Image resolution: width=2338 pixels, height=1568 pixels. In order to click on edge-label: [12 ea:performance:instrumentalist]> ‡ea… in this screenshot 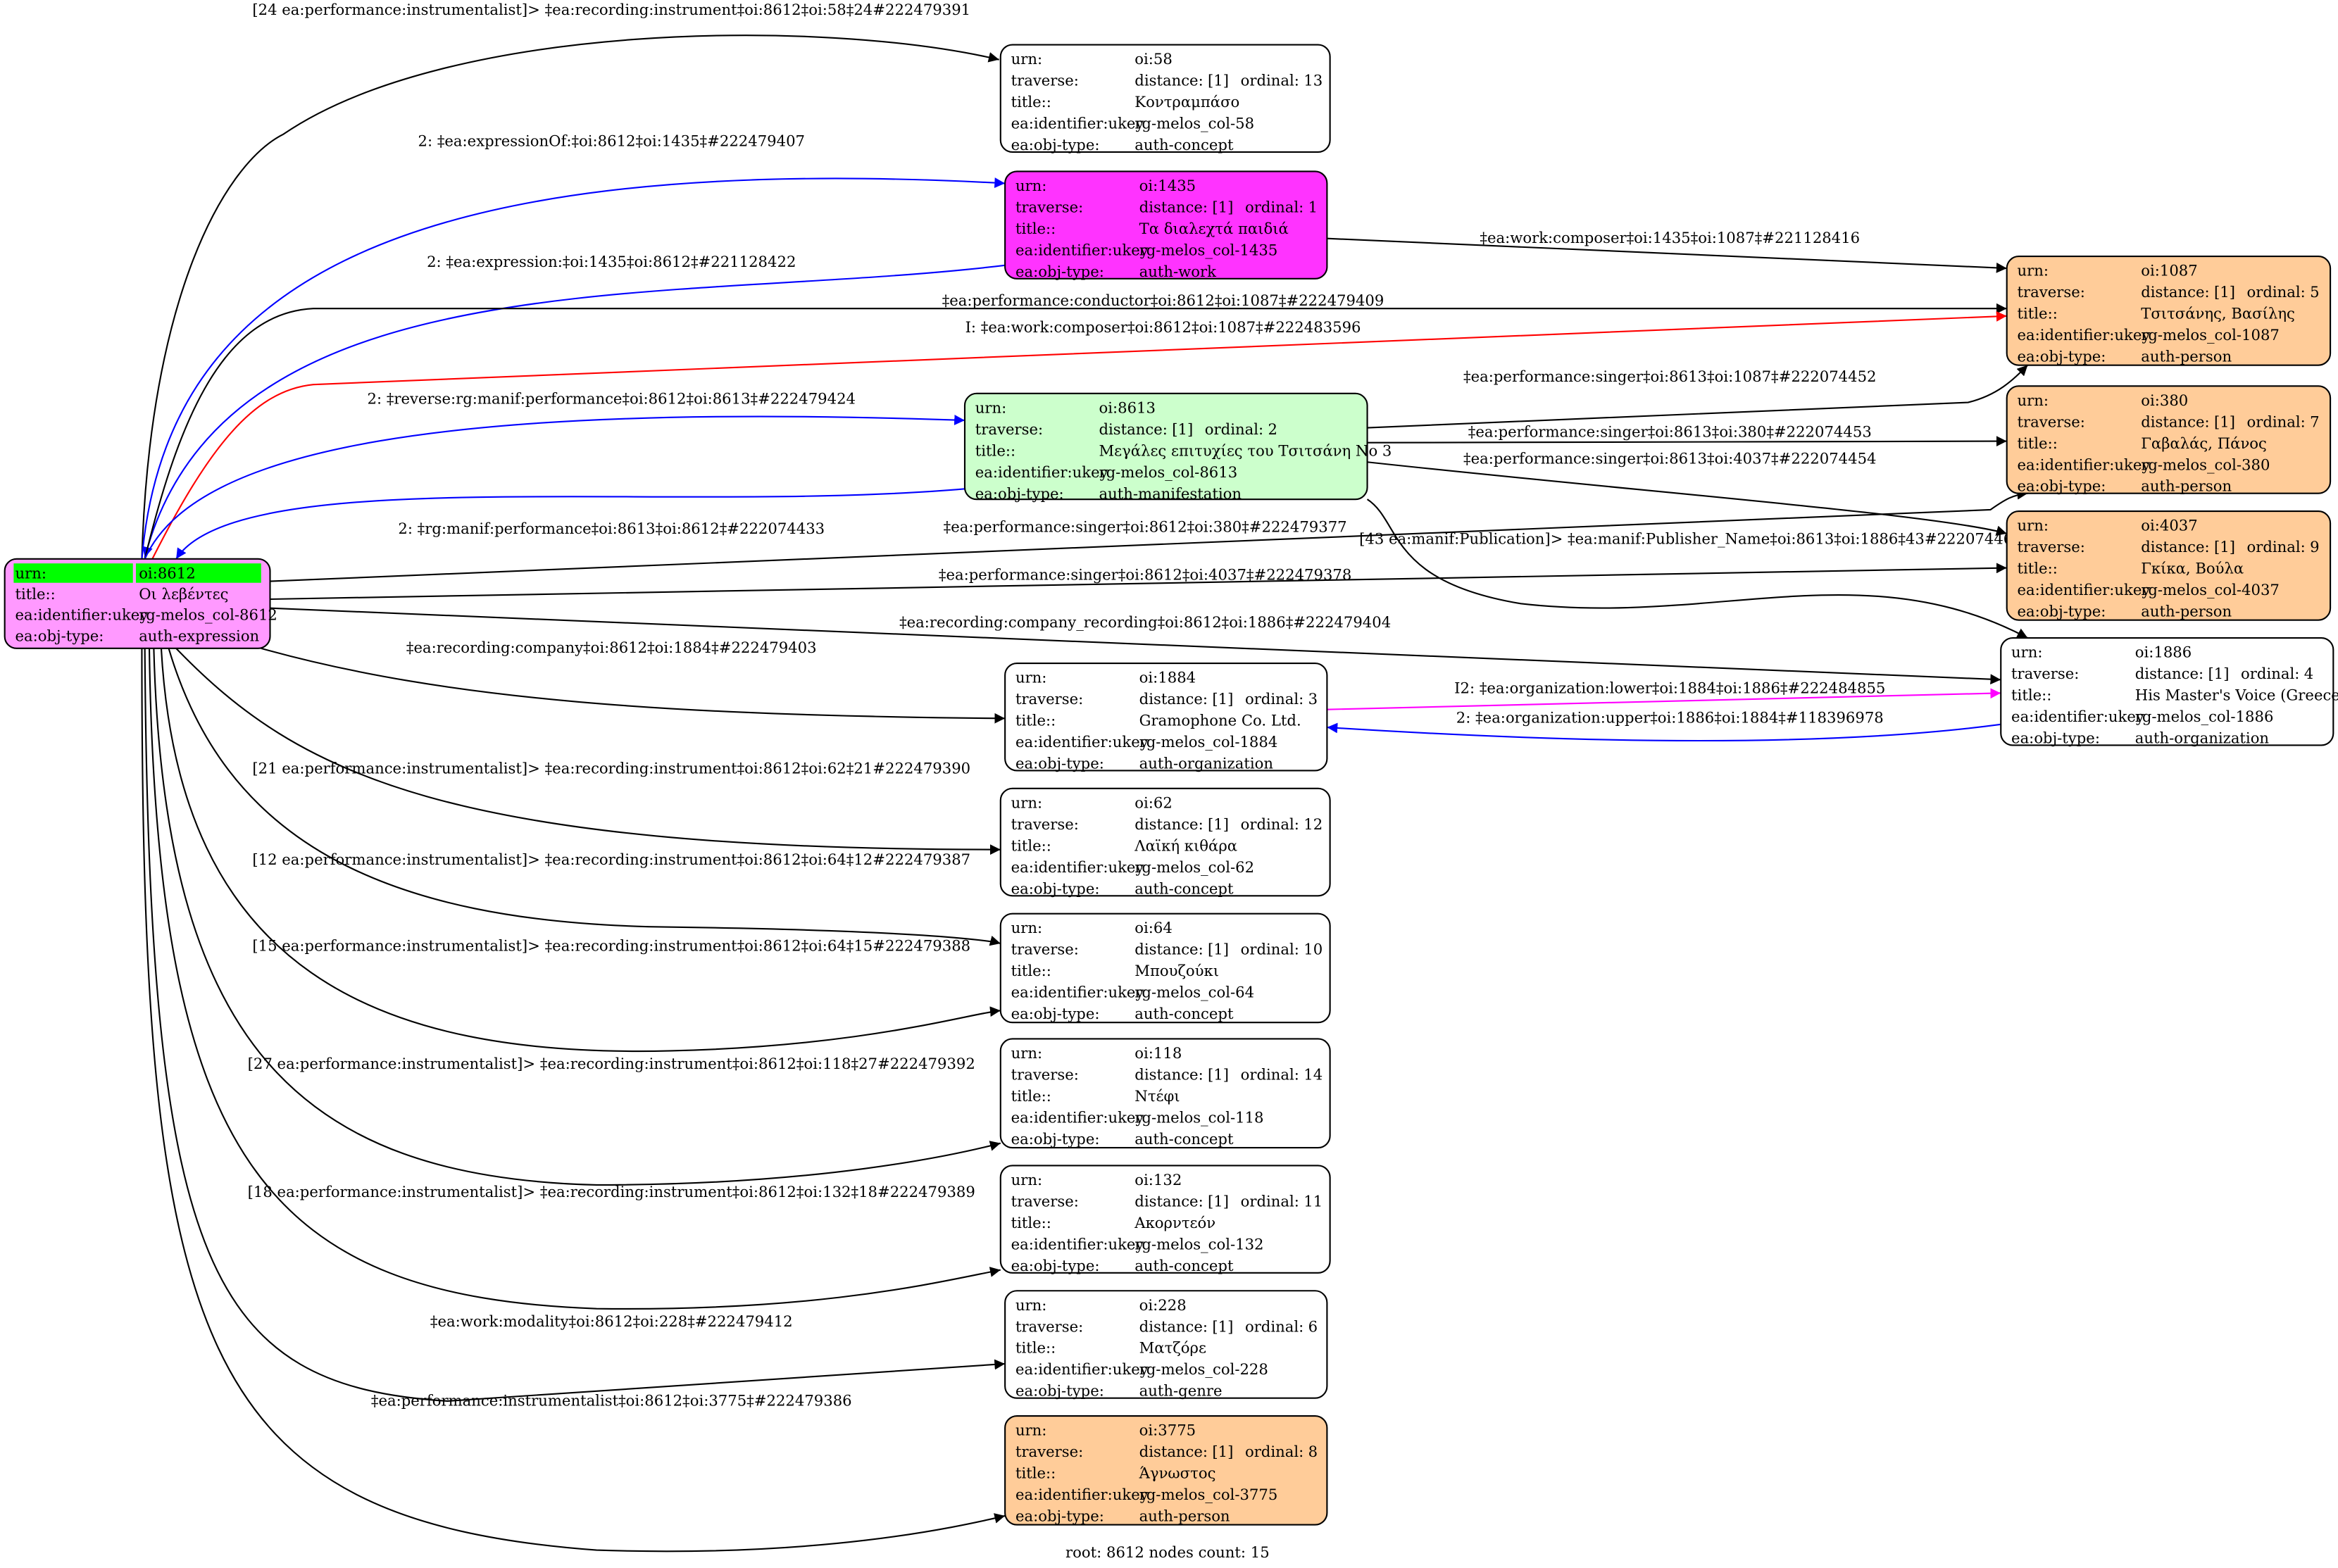, I will do `click(611, 859)`.